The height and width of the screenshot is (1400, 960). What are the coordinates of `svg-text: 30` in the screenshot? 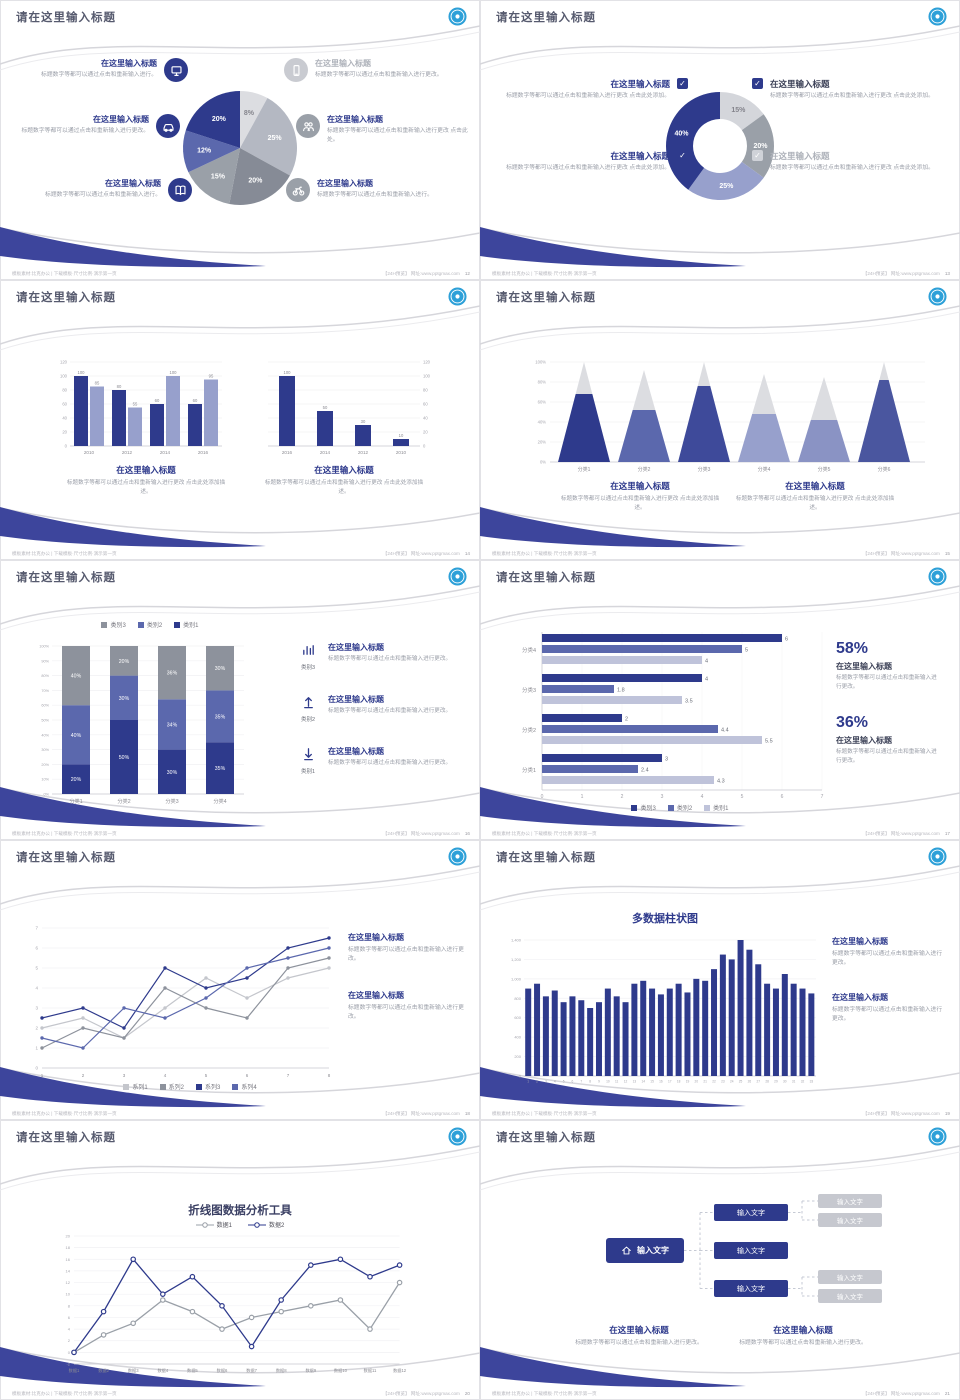 It's located at (363, 421).